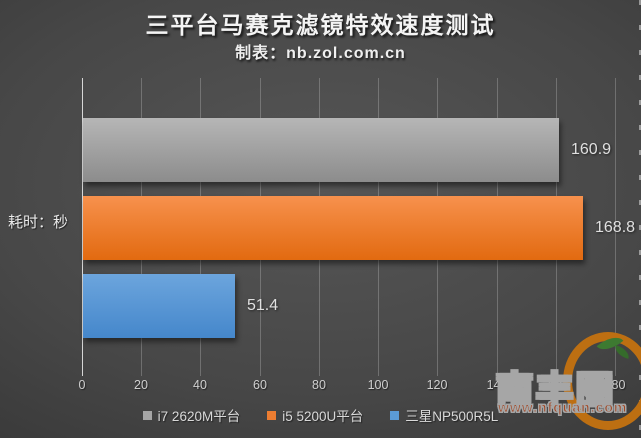  Describe the element at coordinates (437, 385) in the screenshot. I see `x-tick-label: 120` at that location.